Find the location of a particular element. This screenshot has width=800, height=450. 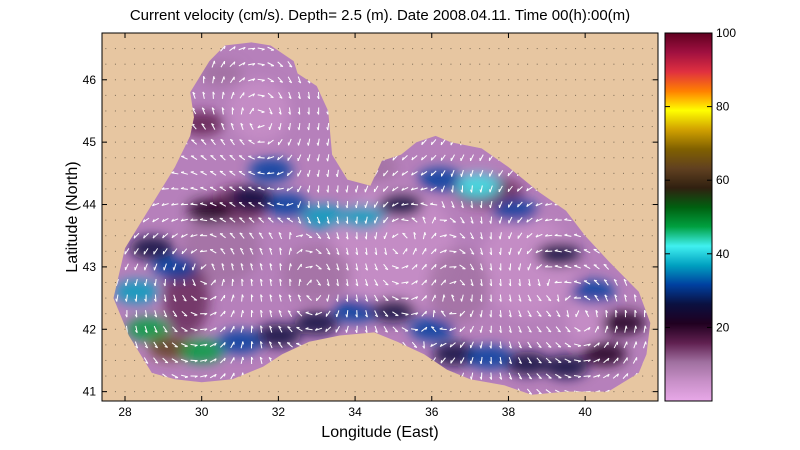

colorbar-tick-label: 80 is located at coordinates (723, 107).